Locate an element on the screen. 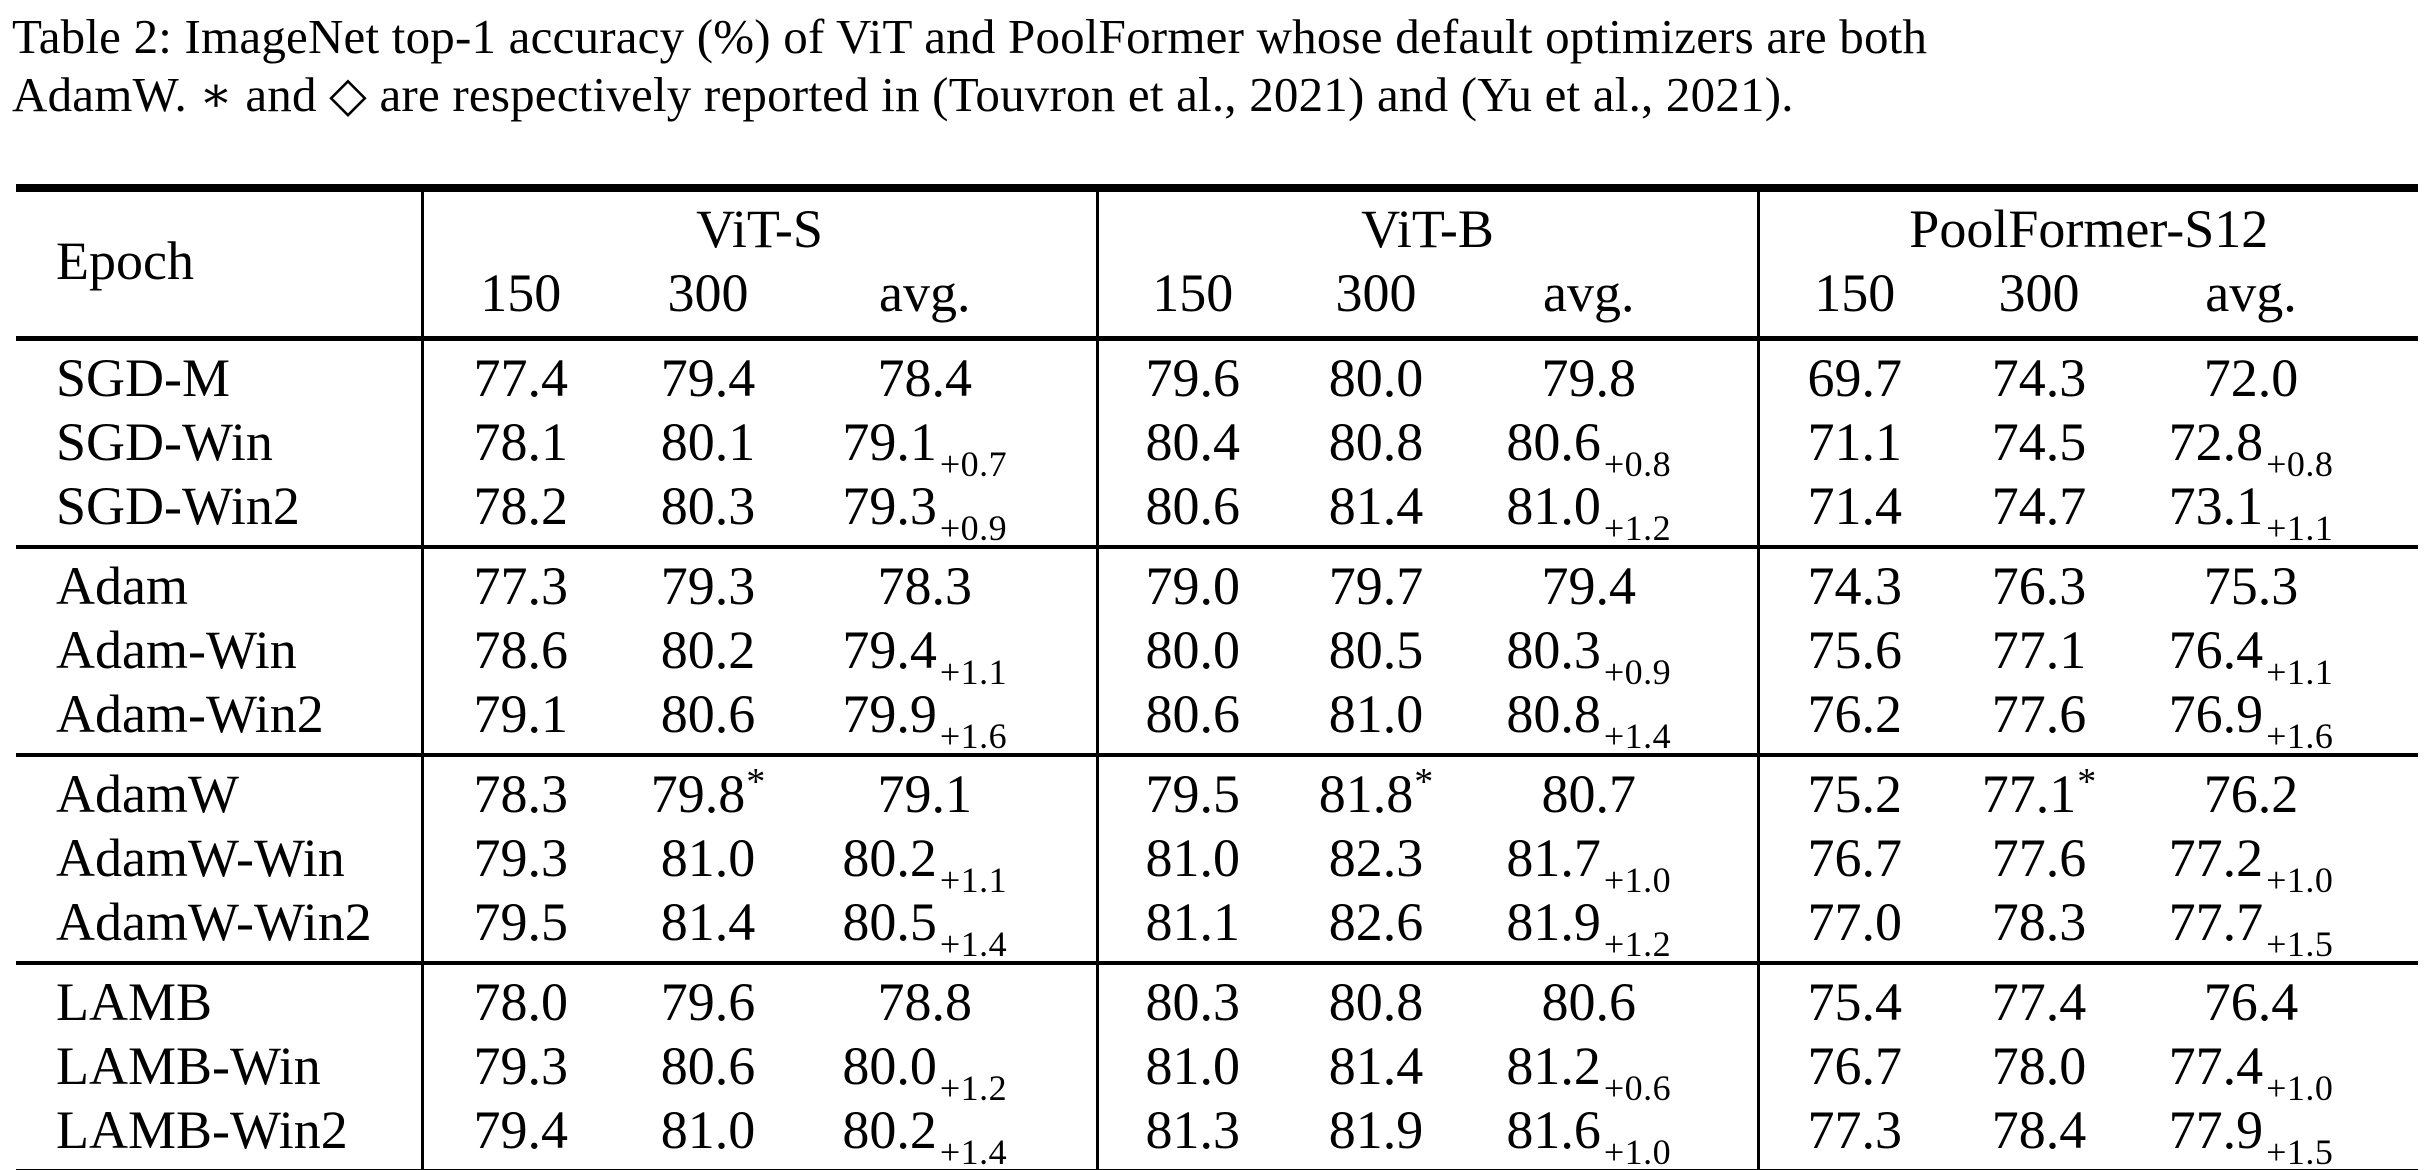 This screenshot has height=1170, width=2436. data-cell: 77.0 is located at coordinates (1853, 927).